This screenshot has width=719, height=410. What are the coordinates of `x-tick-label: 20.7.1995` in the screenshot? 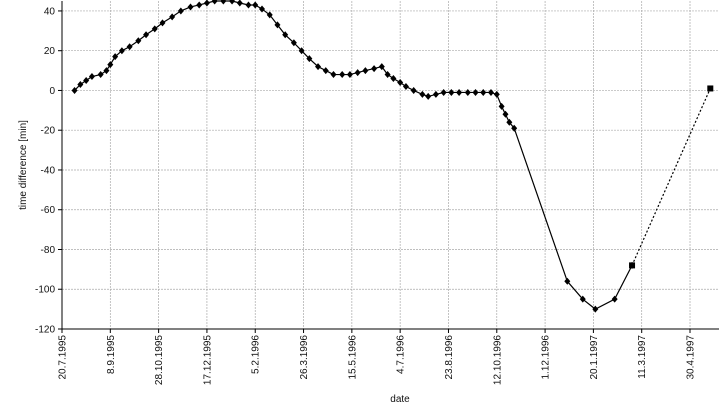 It's located at (63, 357).